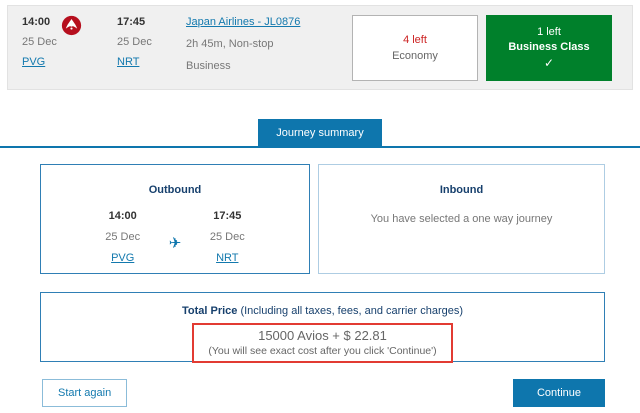  I want to click on outbound-arrival: 17:45 25 Dec NRT, so click(227, 237).